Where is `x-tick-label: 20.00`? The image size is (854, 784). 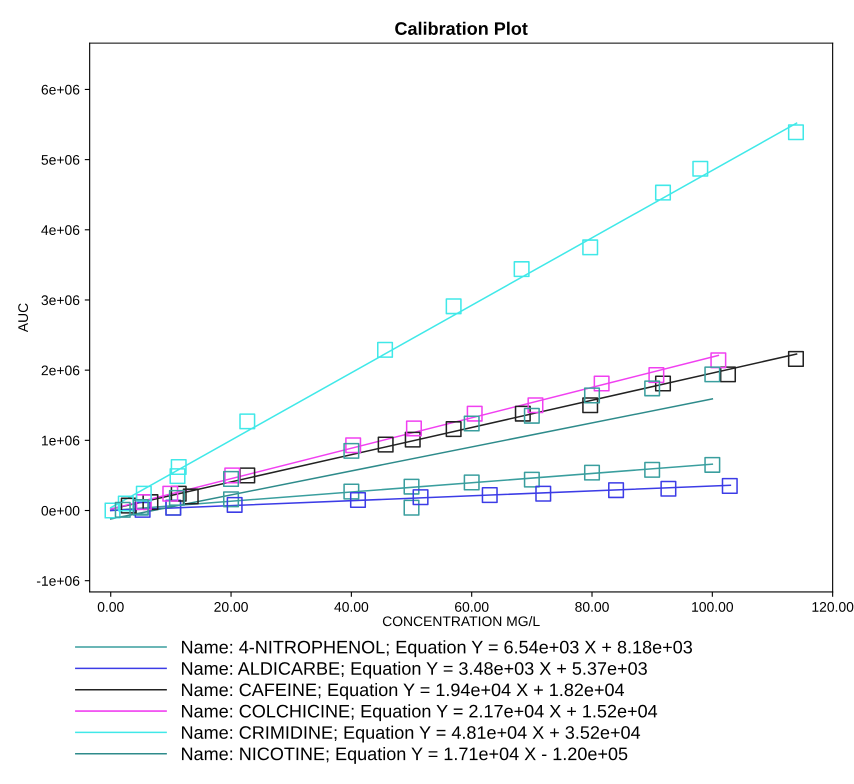
x-tick-label: 20.00 is located at coordinates (231, 607).